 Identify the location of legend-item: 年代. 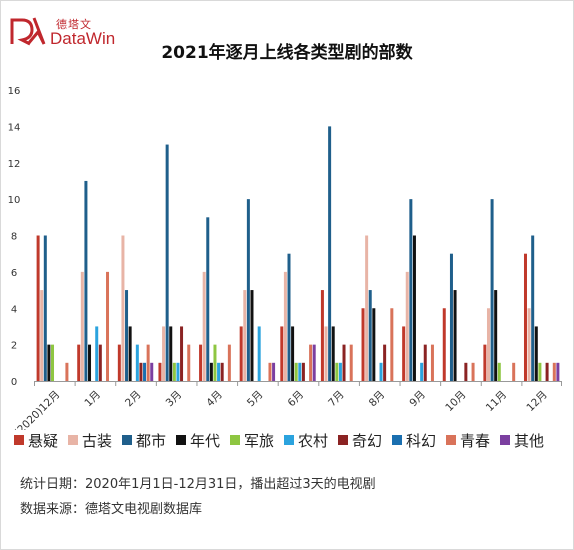
(198, 440).